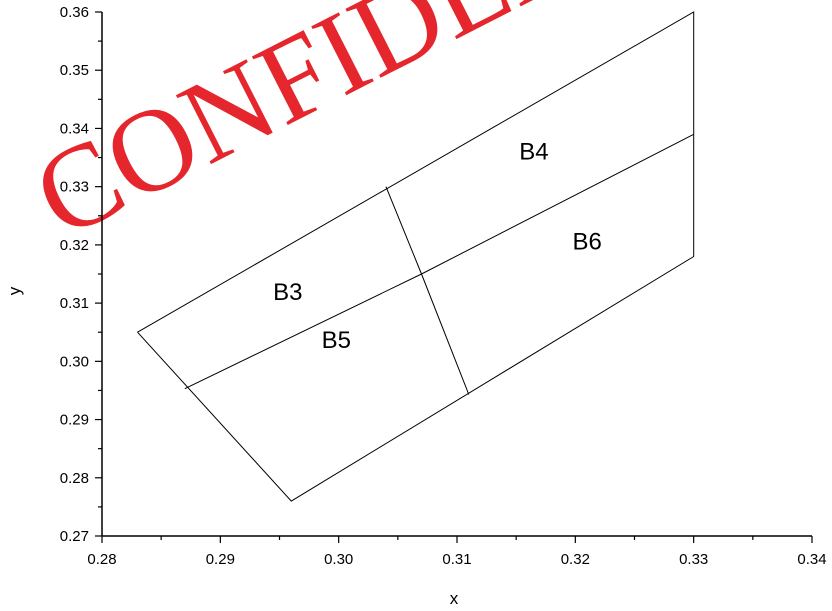 The width and height of the screenshot is (832, 611). Describe the element at coordinates (74, 70) in the screenshot. I see `y-tick-label: 0.35` at that location.